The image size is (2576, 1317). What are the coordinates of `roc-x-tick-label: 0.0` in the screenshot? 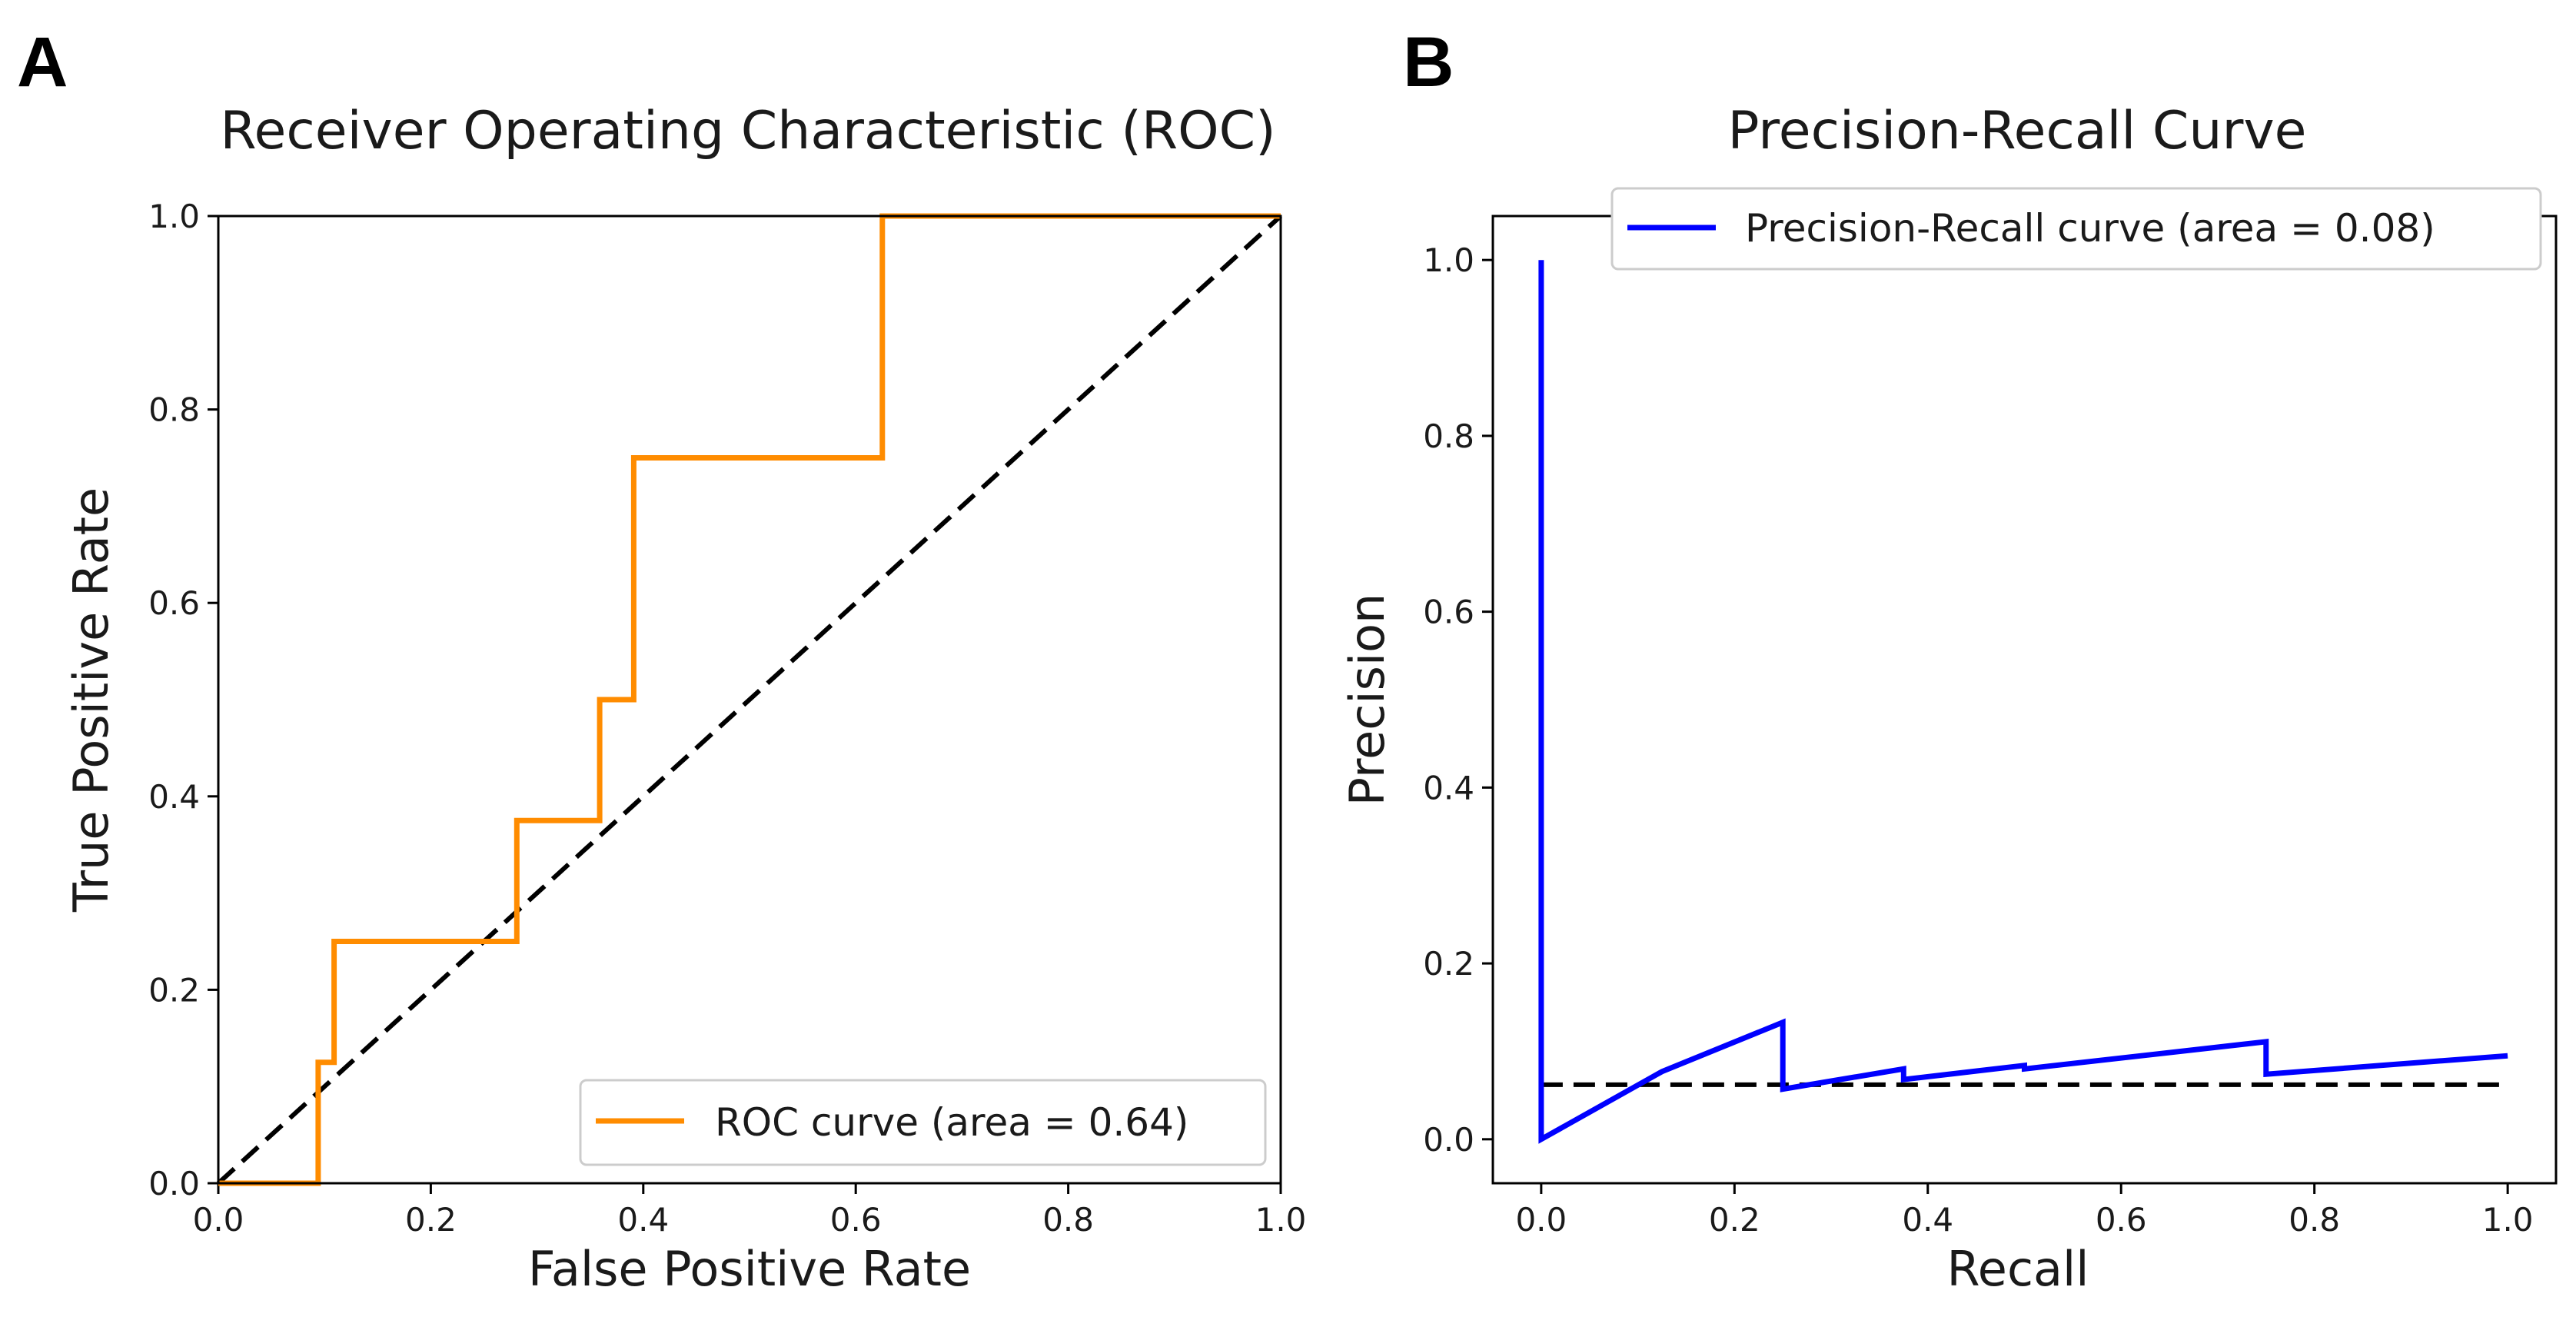 It's located at (218, 1220).